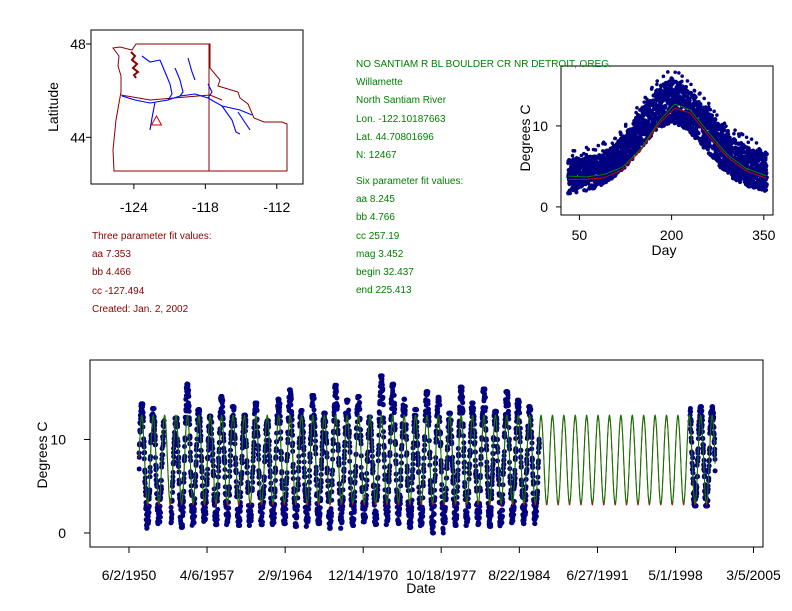  I want to click on observation-points, so click(667, 133).